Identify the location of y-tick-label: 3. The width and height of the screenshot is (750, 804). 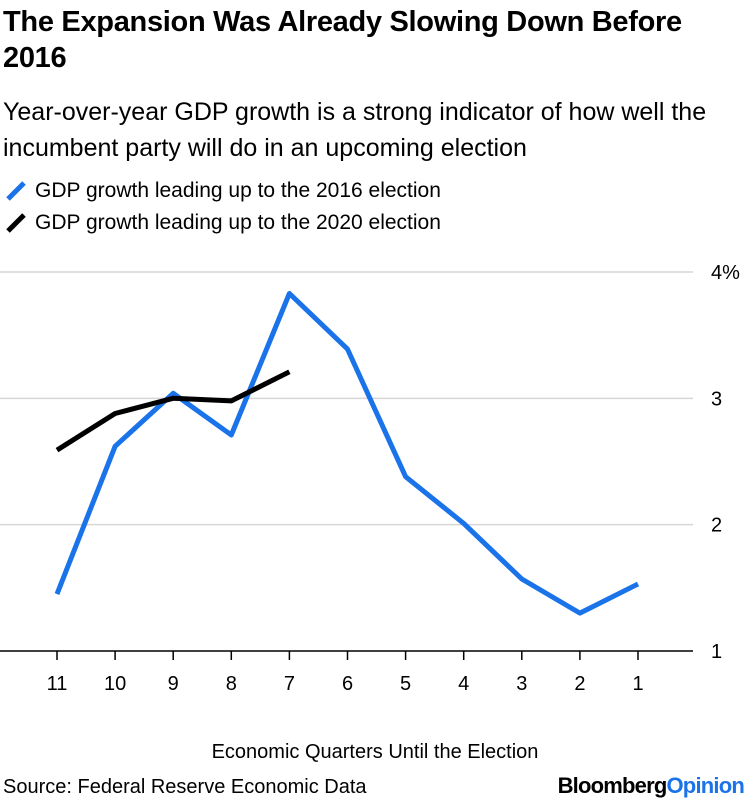
(716, 399).